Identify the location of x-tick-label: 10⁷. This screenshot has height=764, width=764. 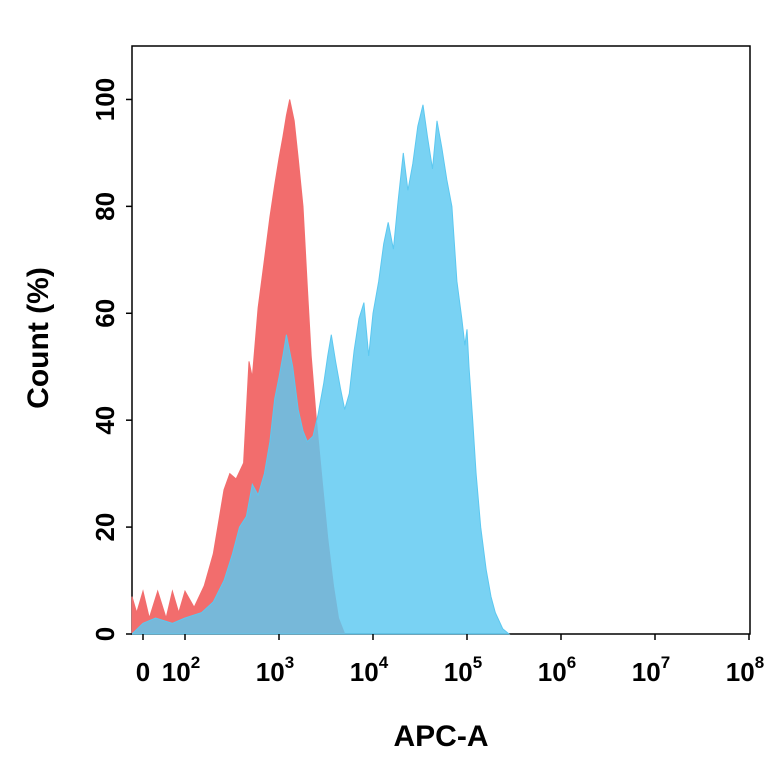
(651, 670).